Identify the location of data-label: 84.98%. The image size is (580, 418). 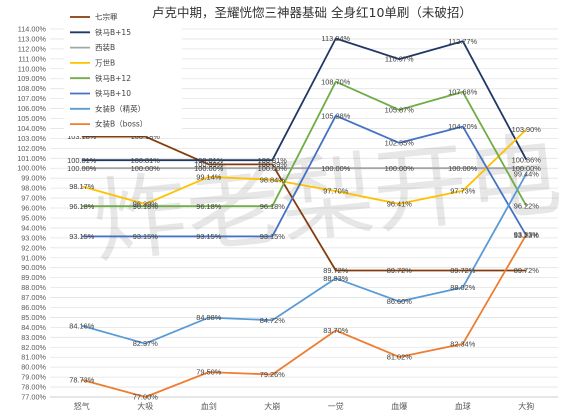
(208, 317).